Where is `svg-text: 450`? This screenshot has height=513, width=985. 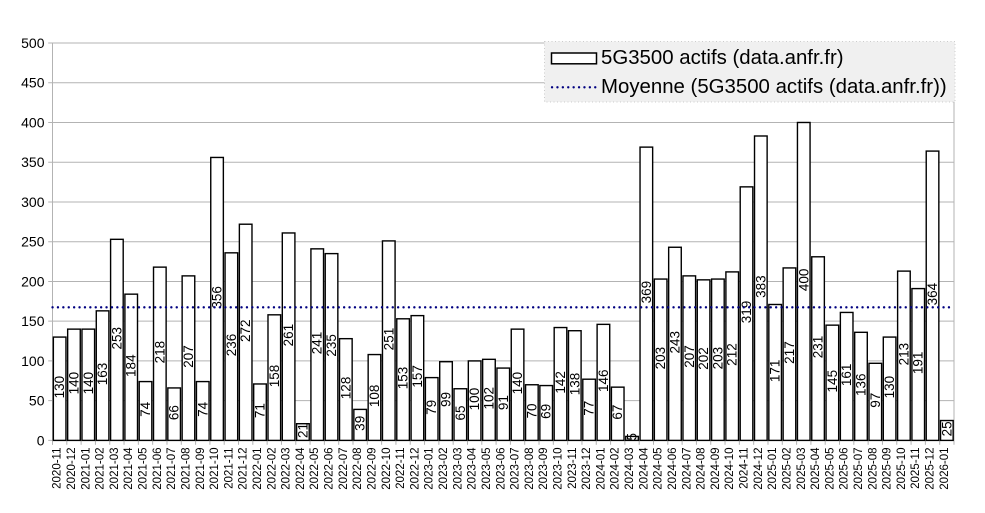
svg-text: 450 is located at coordinates (33, 83).